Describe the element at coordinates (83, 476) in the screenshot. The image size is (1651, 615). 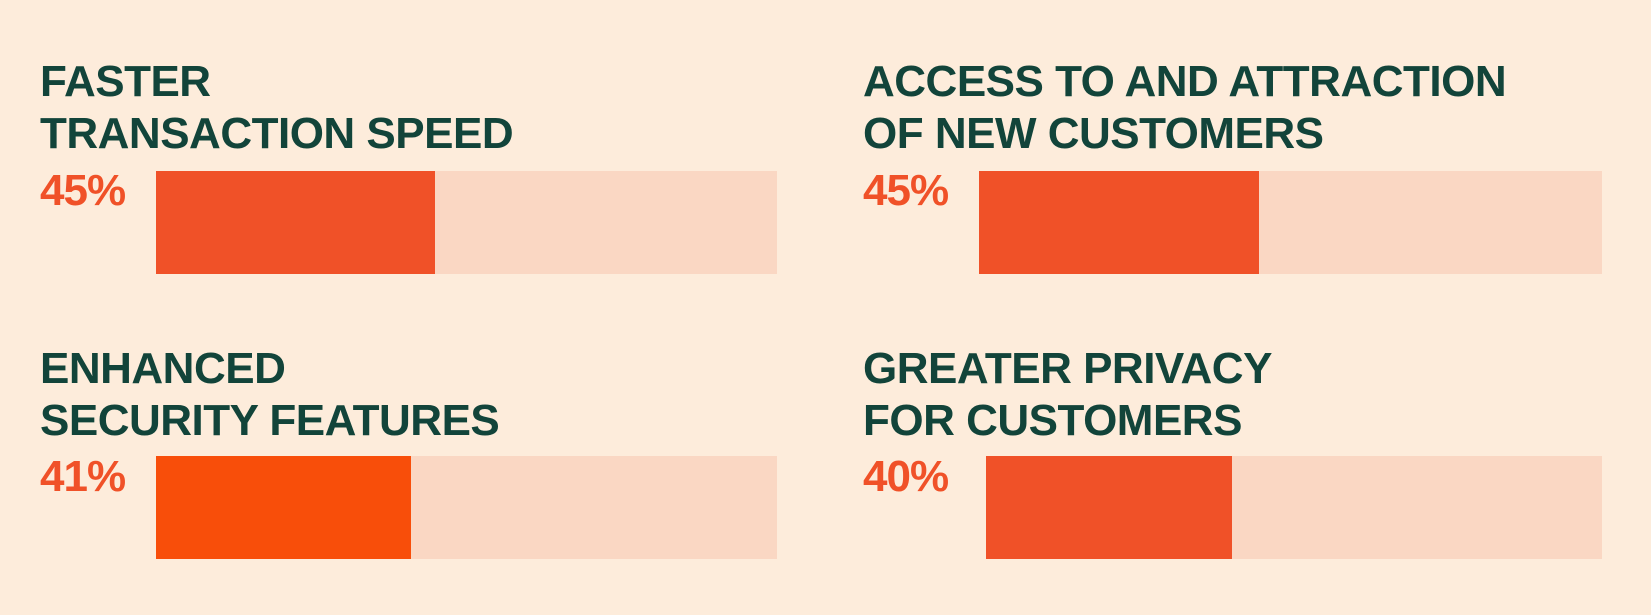
I see `bar-value-label: 41%` at that location.